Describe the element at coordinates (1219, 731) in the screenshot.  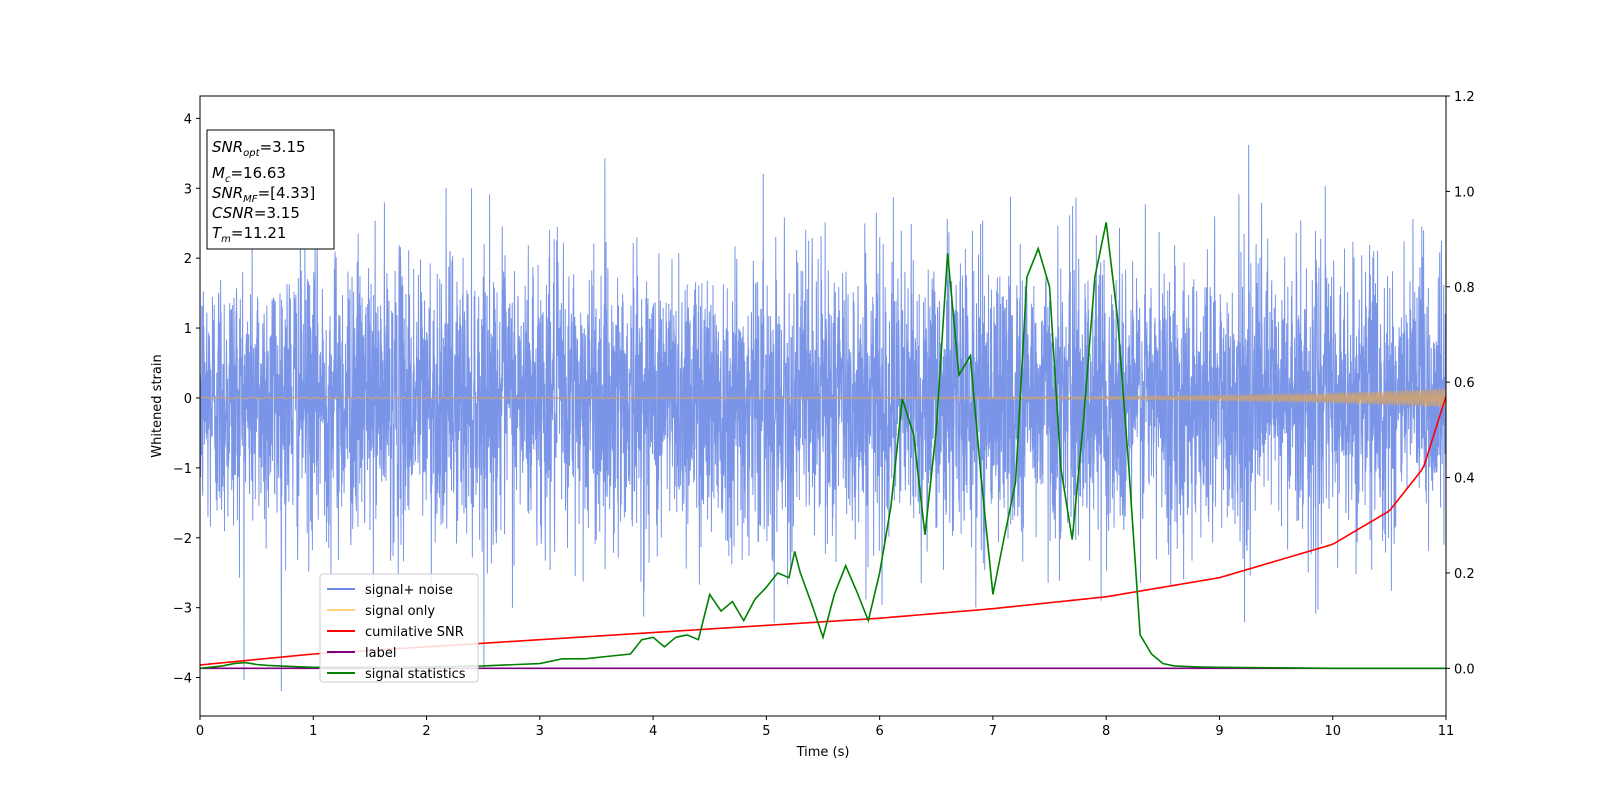
I see `x-tick-label: 9` at that location.